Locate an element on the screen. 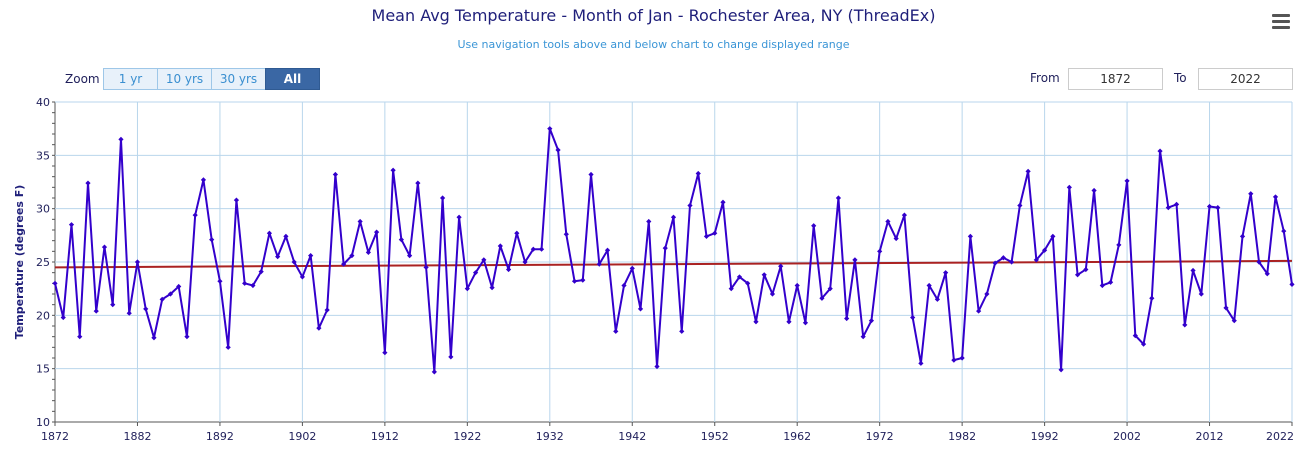 This screenshot has height=461, width=1307. x-tick-label: 1902 is located at coordinates (302, 436).